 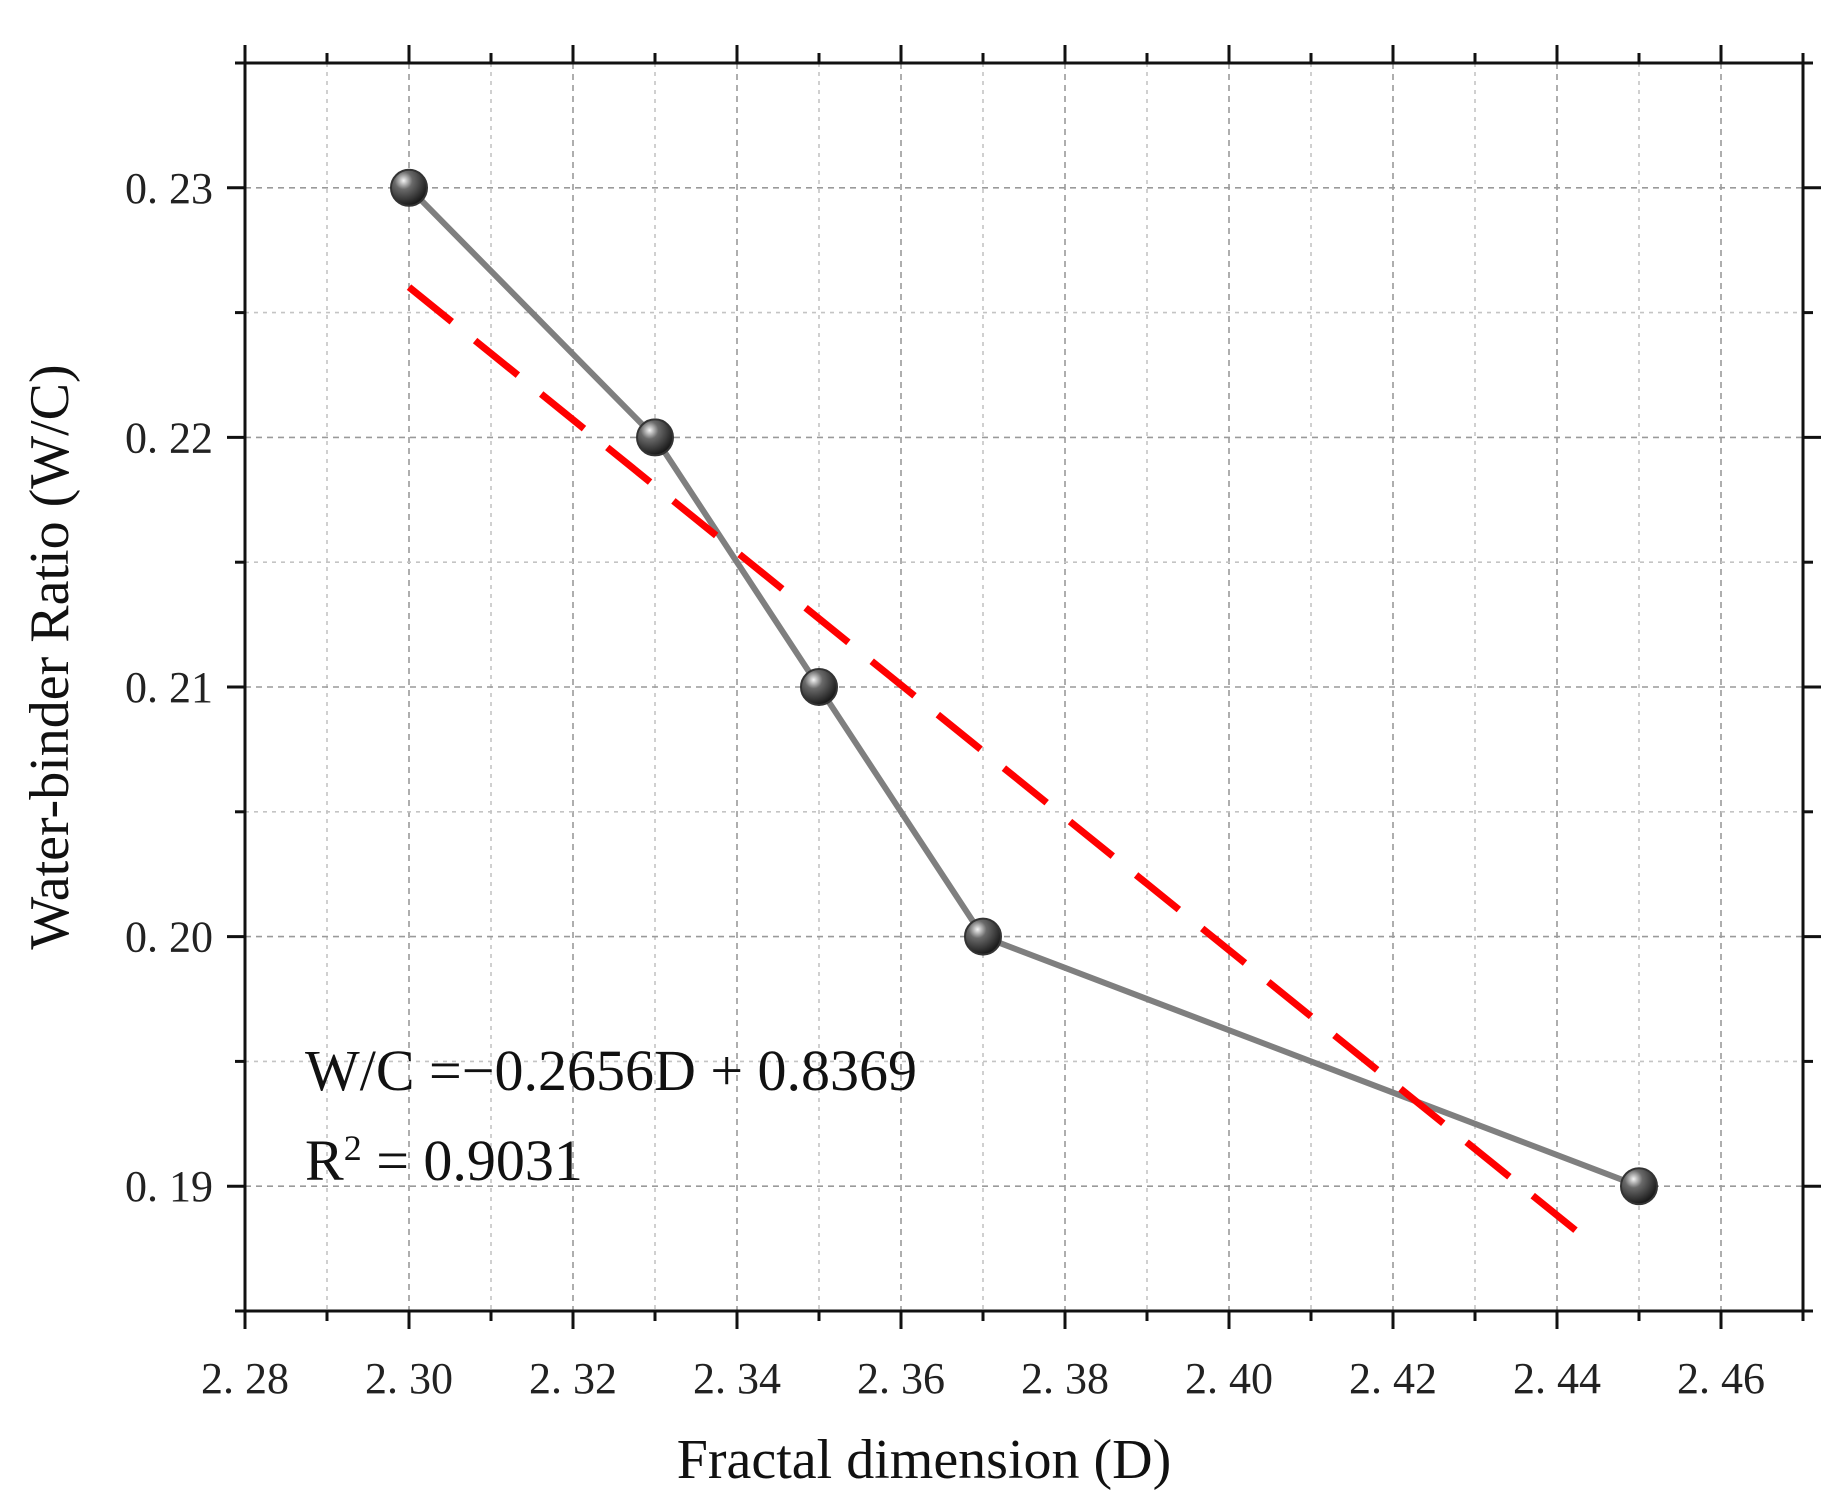 I want to click on r2-prefix: R, so click(x=324, y=1160).